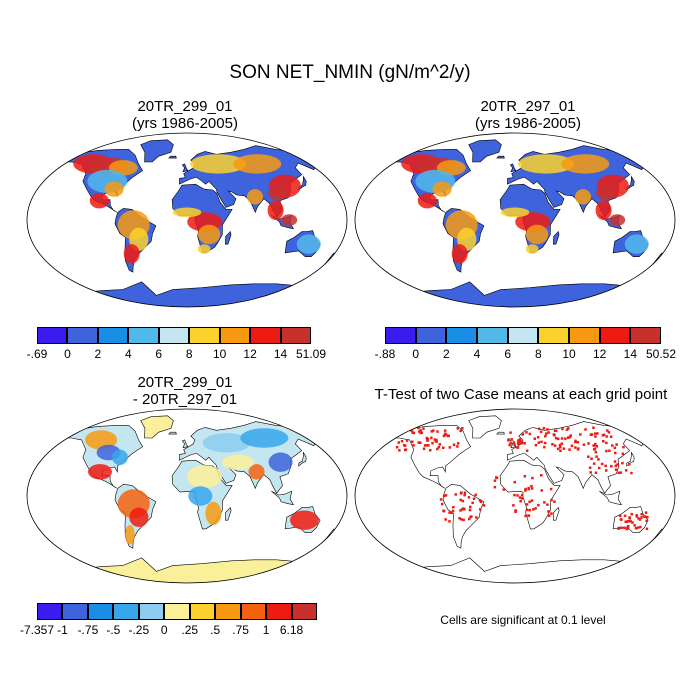 This screenshot has width=700, height=700. What do you see at coordinates (385, 354) in the screenshot?
I see `colorbar-tick-label: -.88` at bounding box center [385, 354].